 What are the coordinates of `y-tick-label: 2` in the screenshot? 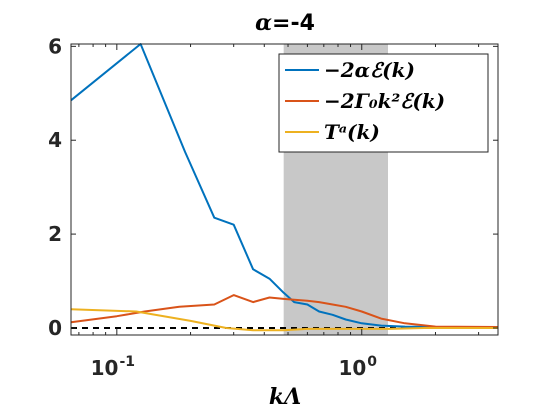 It's located at (55, 234).